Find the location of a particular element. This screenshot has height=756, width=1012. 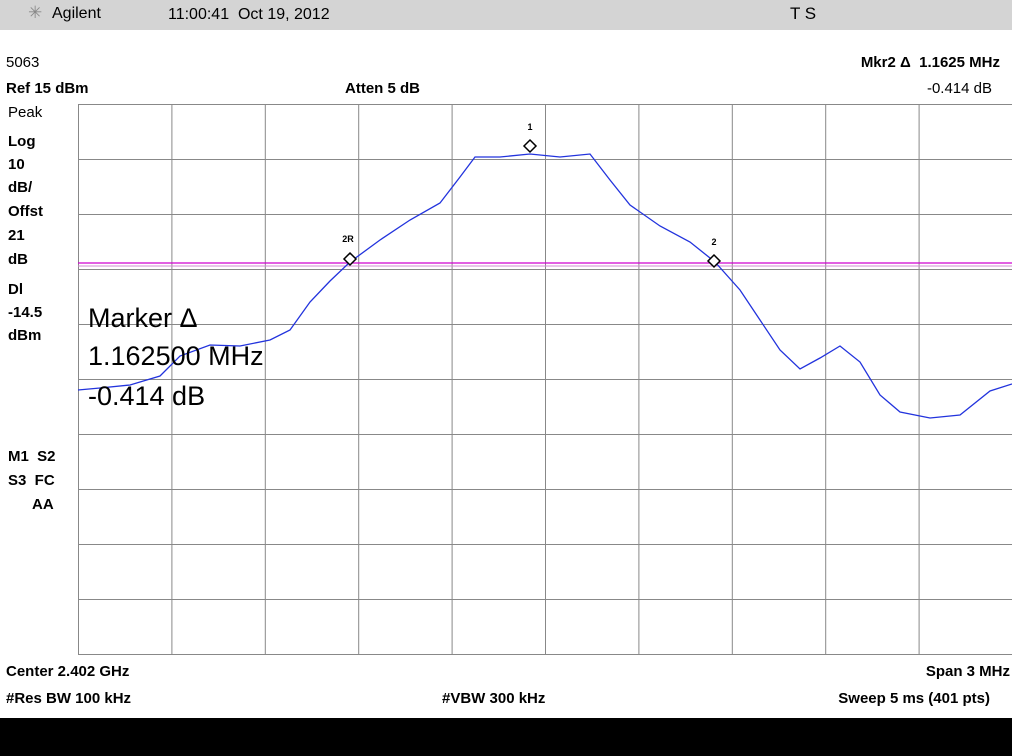

marker-label: 2 is located at coordinates (713, 242).